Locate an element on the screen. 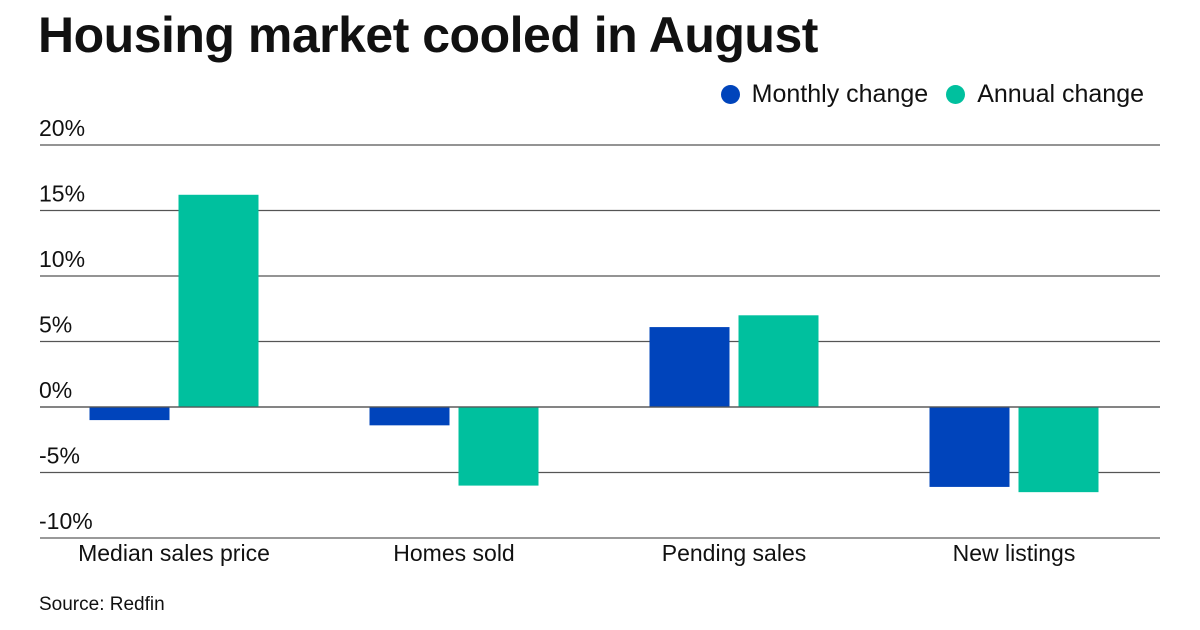 The width and height of the screenshot is (1200, 630). legend-dot-monthly-icon is located at coordinates (730, 94).